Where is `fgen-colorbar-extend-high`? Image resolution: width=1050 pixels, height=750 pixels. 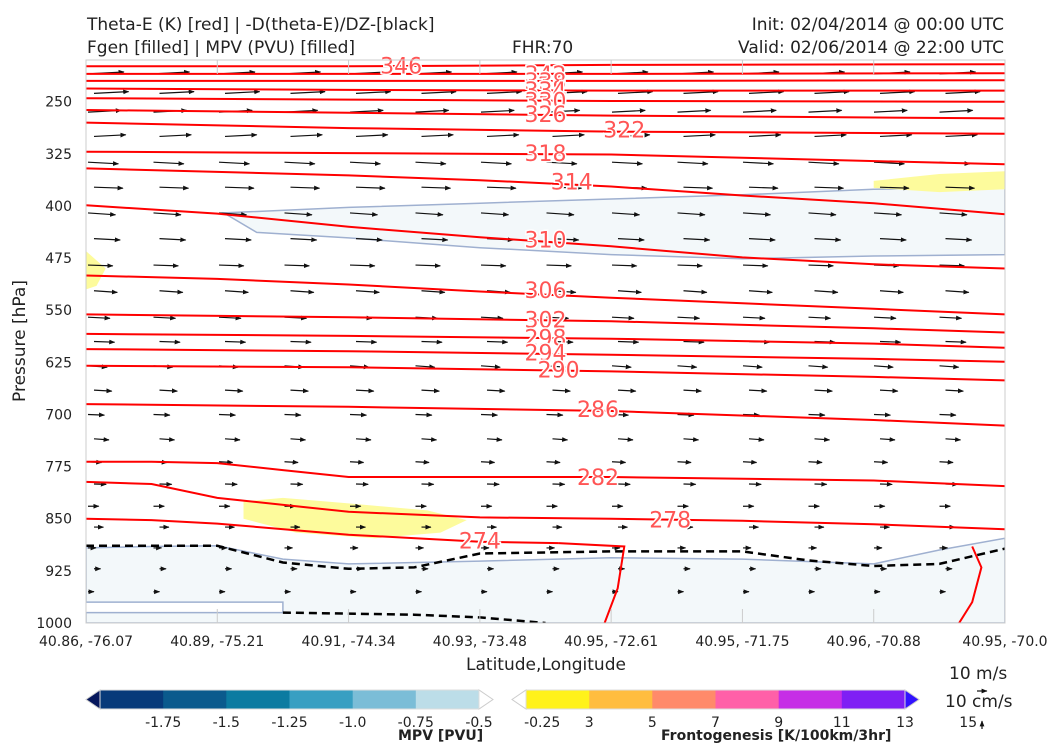
fgen-colorbar-extend-high is located at coordinates (912, 699).